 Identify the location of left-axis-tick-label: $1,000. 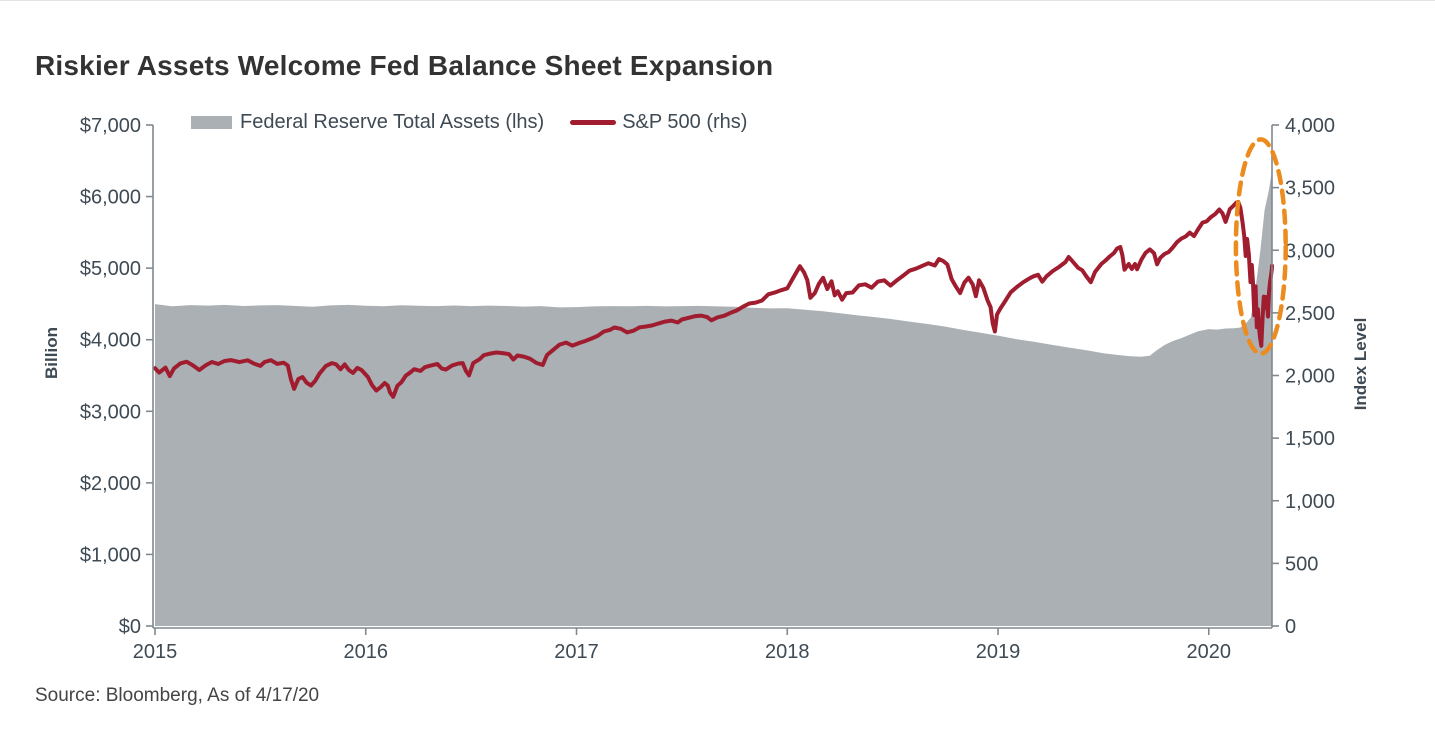
(110, 555).